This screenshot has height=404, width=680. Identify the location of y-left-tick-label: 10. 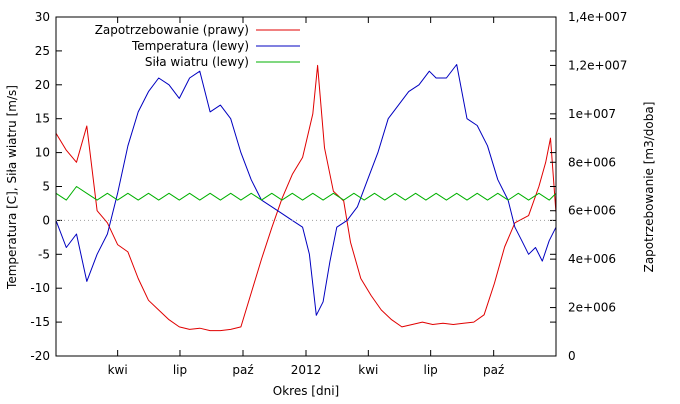
(42, 153).